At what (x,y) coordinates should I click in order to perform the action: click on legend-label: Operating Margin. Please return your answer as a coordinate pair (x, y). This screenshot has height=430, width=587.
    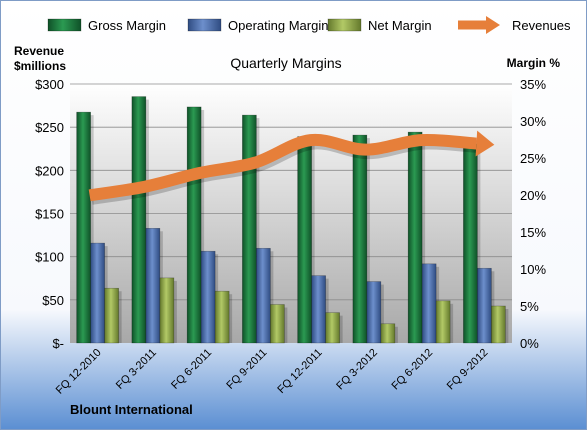
    Looking at the image, I should click on (278, 25).